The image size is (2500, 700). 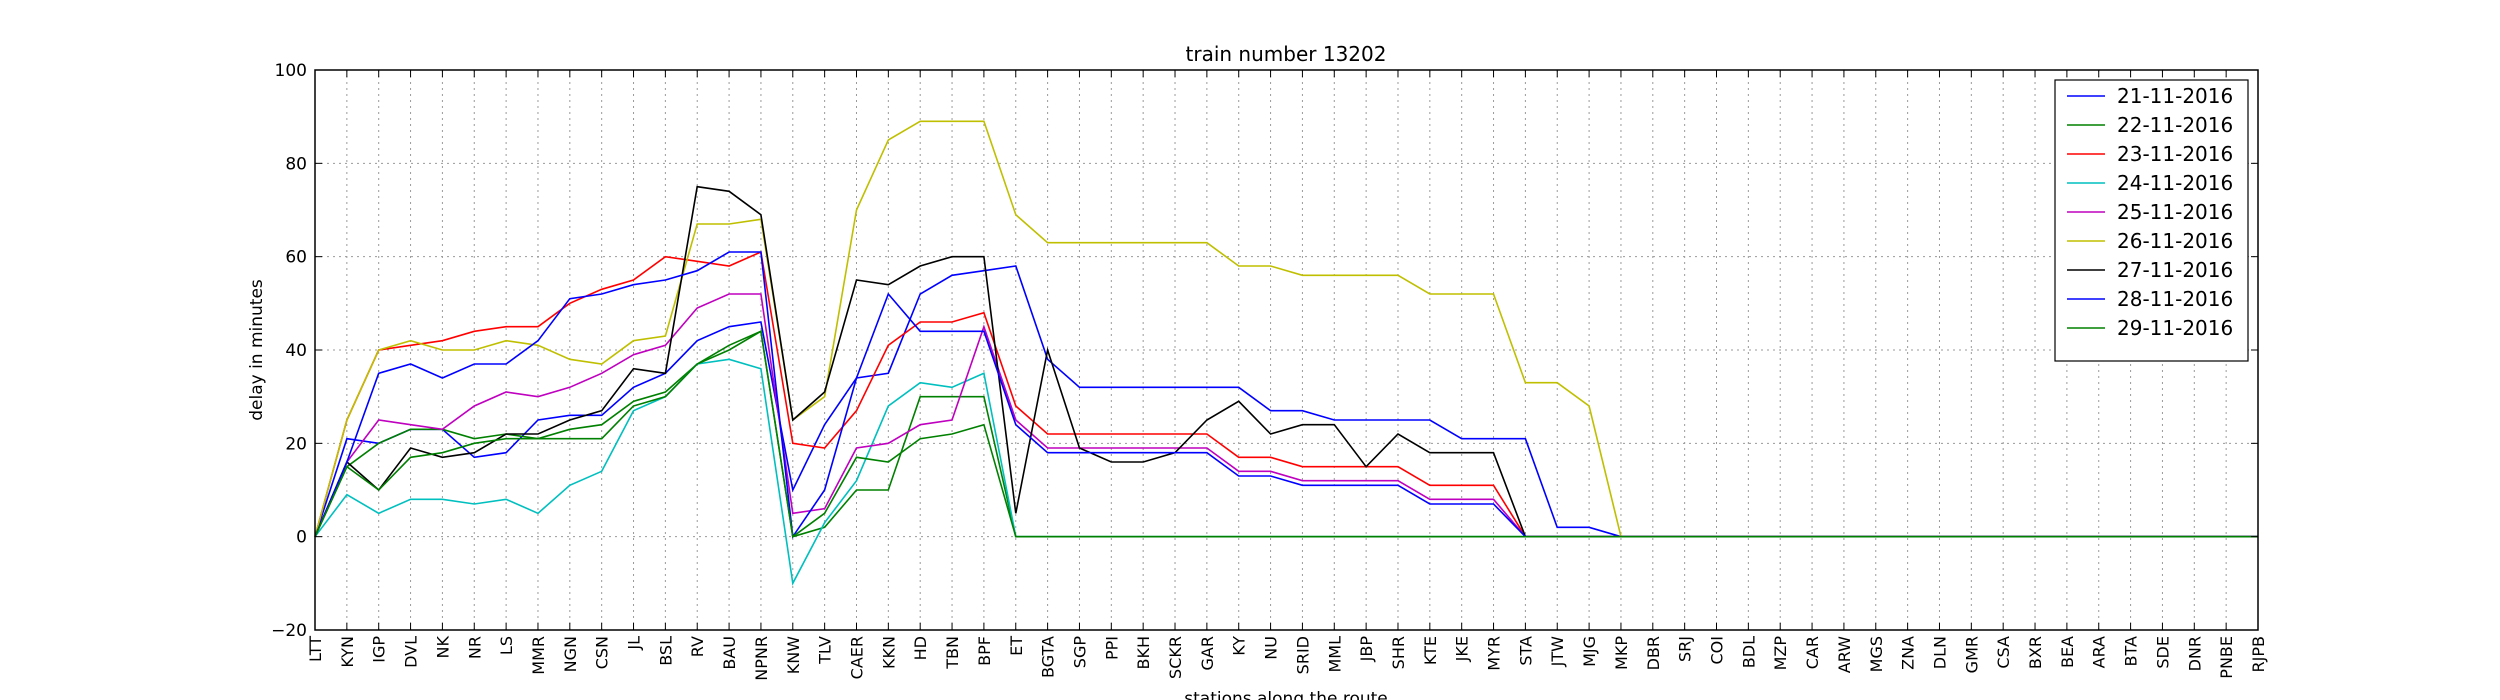 What do you see at coordinates (2175, 241) in the screenshot?
I see `legend-entry-label: 26-11-2016` at bounding box center [2175, 241].